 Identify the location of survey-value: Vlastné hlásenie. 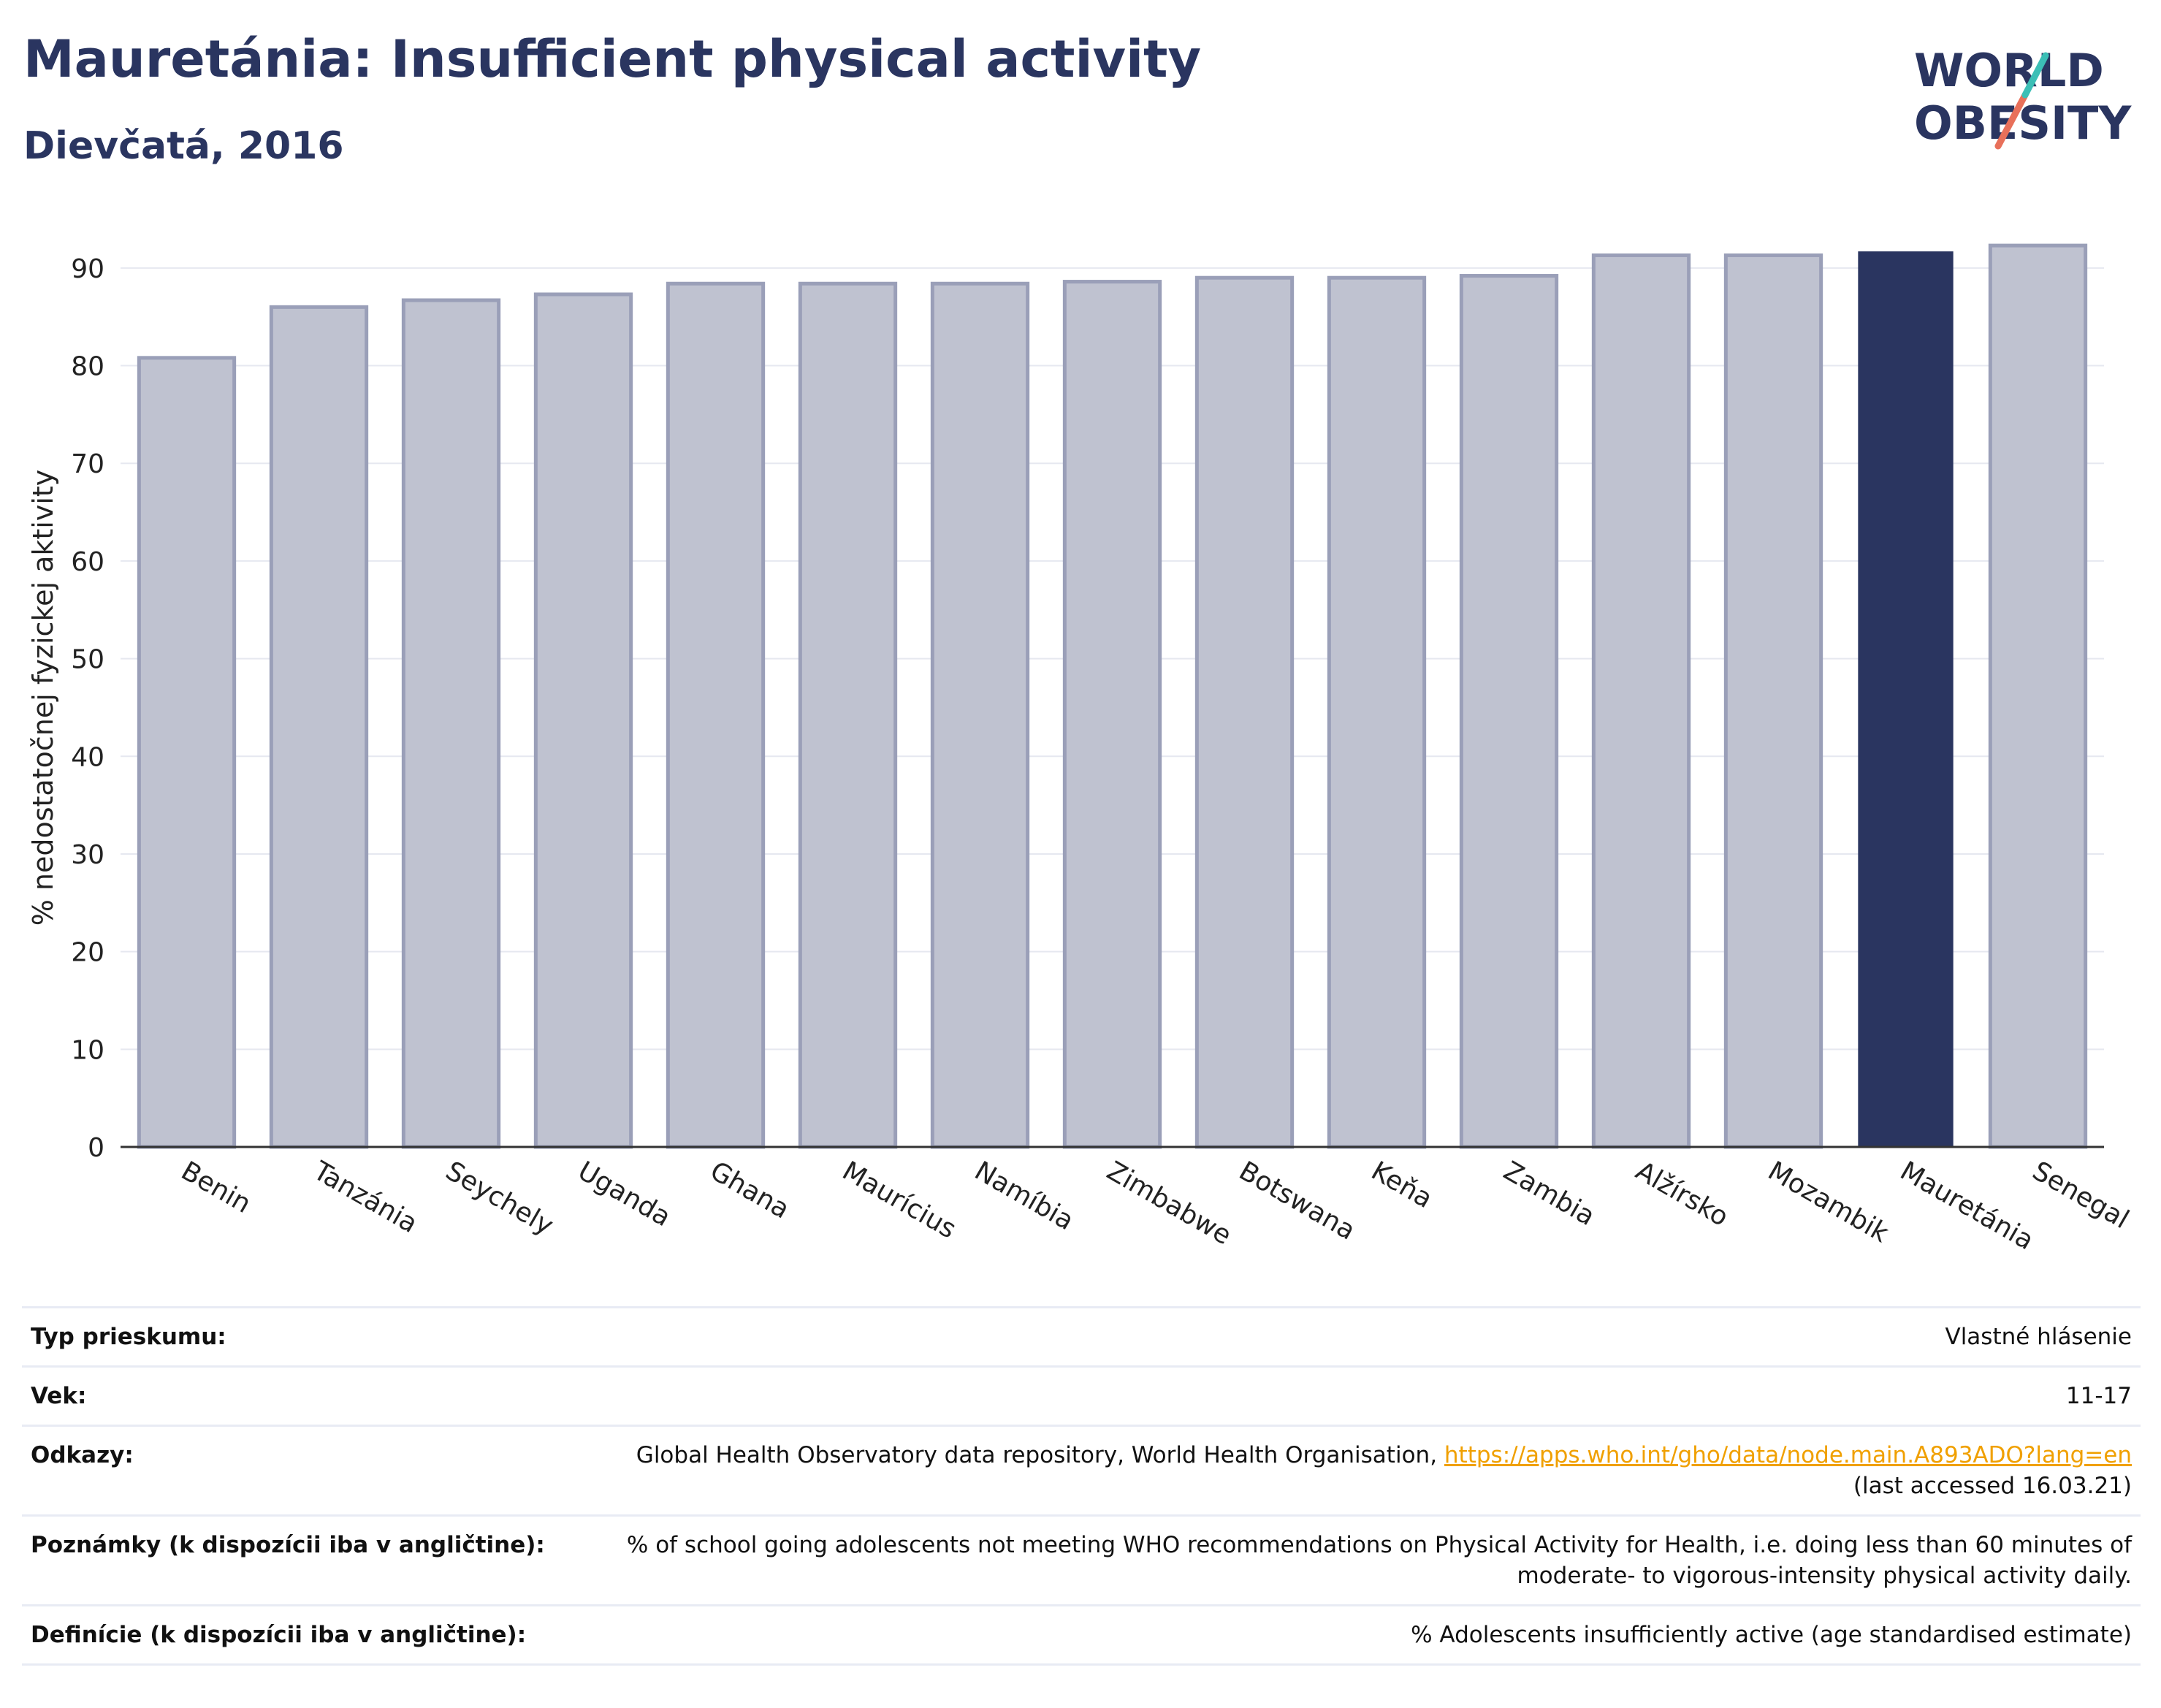
(1368, 1337).